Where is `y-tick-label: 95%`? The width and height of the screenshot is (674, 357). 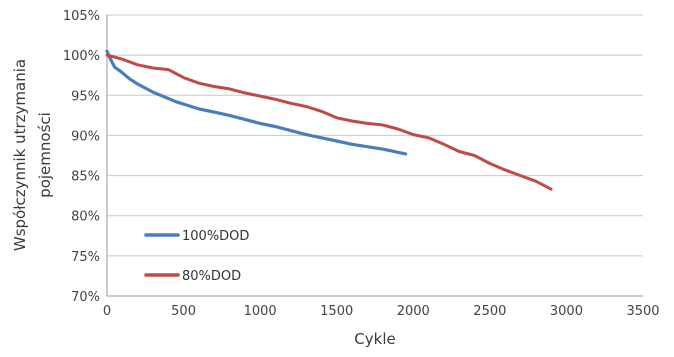 y-tick-label: 95% is located at coordinates (85, 96).